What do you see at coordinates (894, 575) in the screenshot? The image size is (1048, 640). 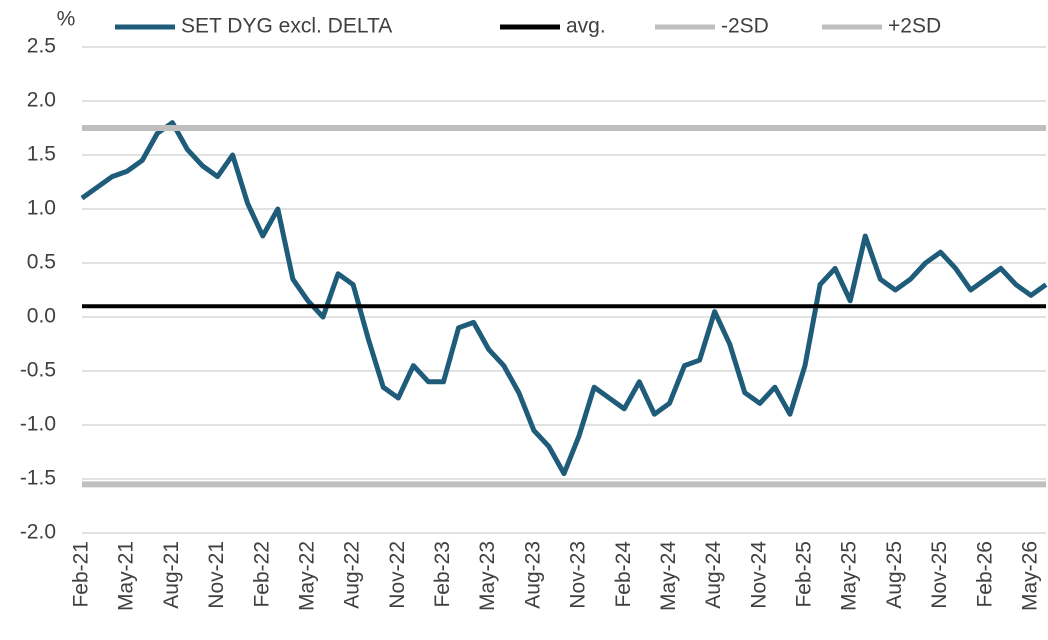 I see `x-tick-label: Aug-25` at bounding box center [894, 575].